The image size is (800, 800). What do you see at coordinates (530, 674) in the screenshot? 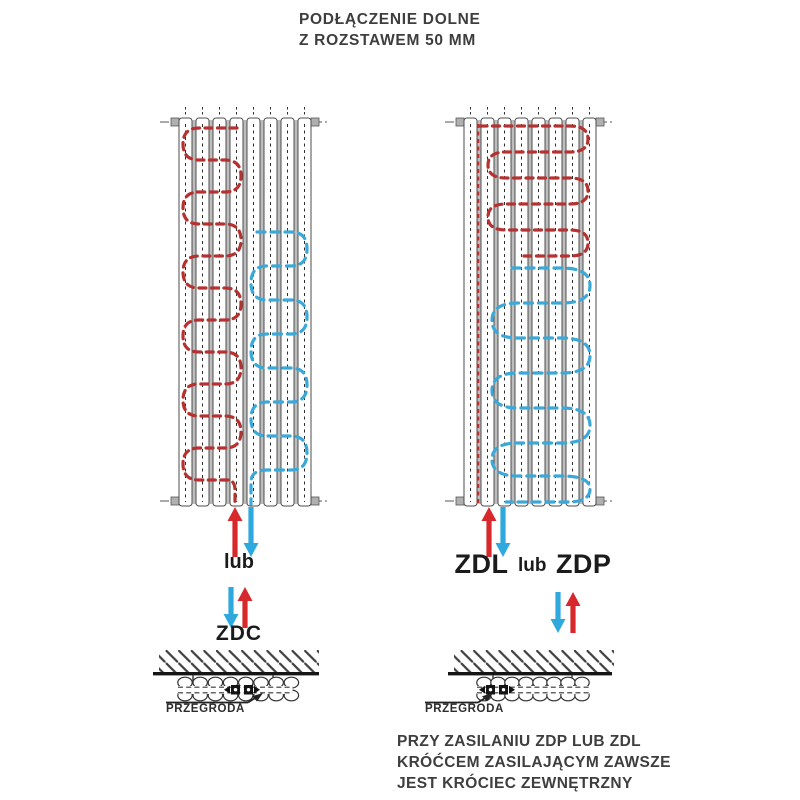
I see `right-floor-line` at bounding box center [530, 674].